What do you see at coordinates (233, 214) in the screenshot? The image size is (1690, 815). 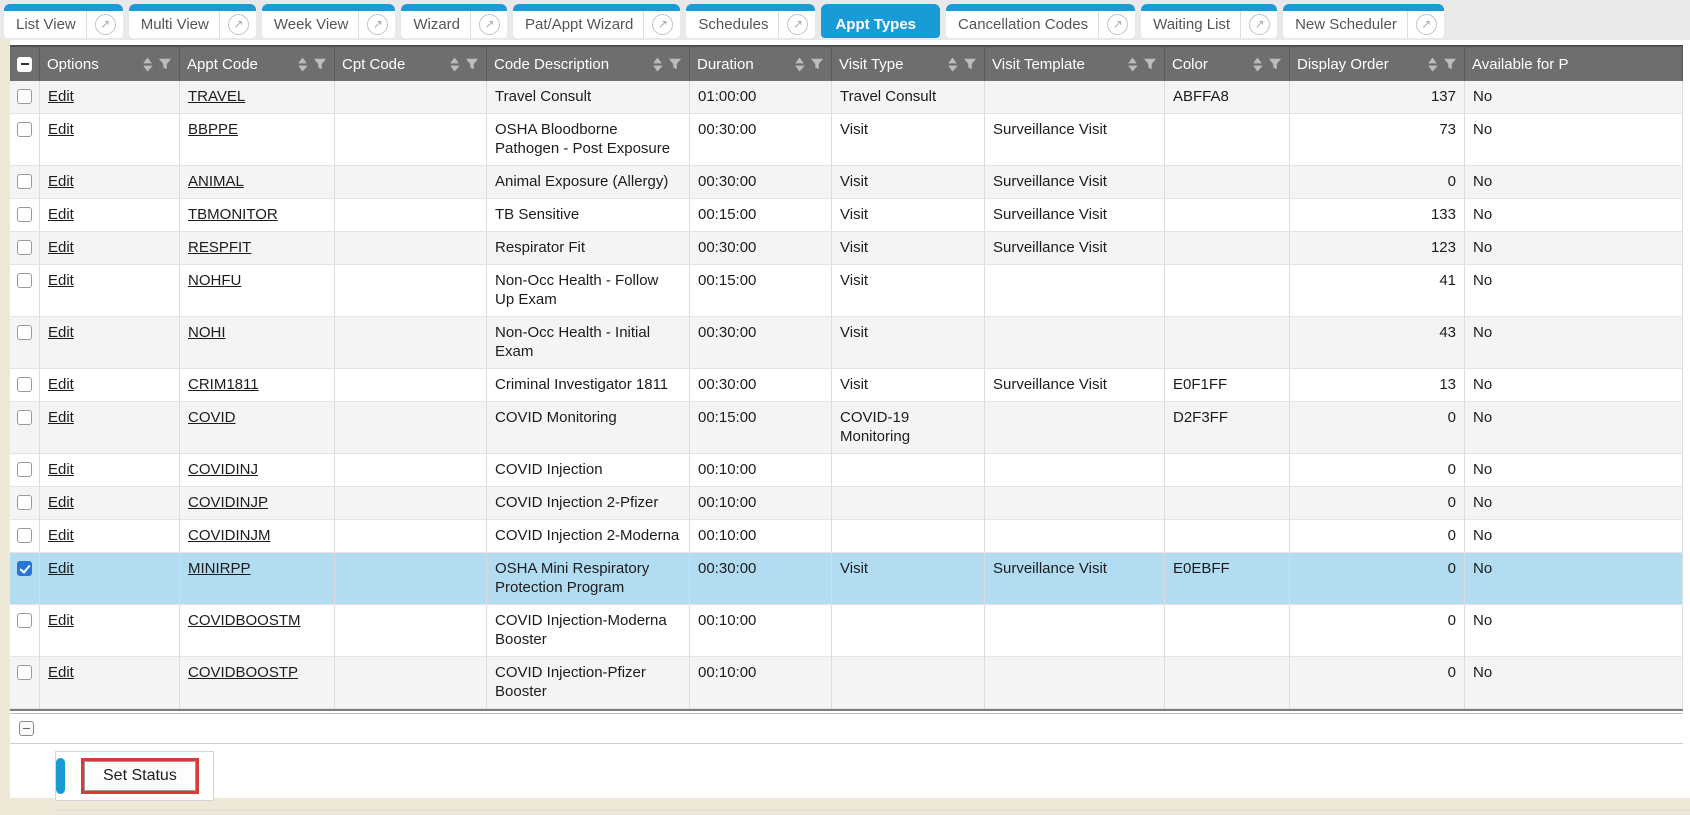 I see `appt-code-link: TBMONITOR` at bounding box center [233, 214].